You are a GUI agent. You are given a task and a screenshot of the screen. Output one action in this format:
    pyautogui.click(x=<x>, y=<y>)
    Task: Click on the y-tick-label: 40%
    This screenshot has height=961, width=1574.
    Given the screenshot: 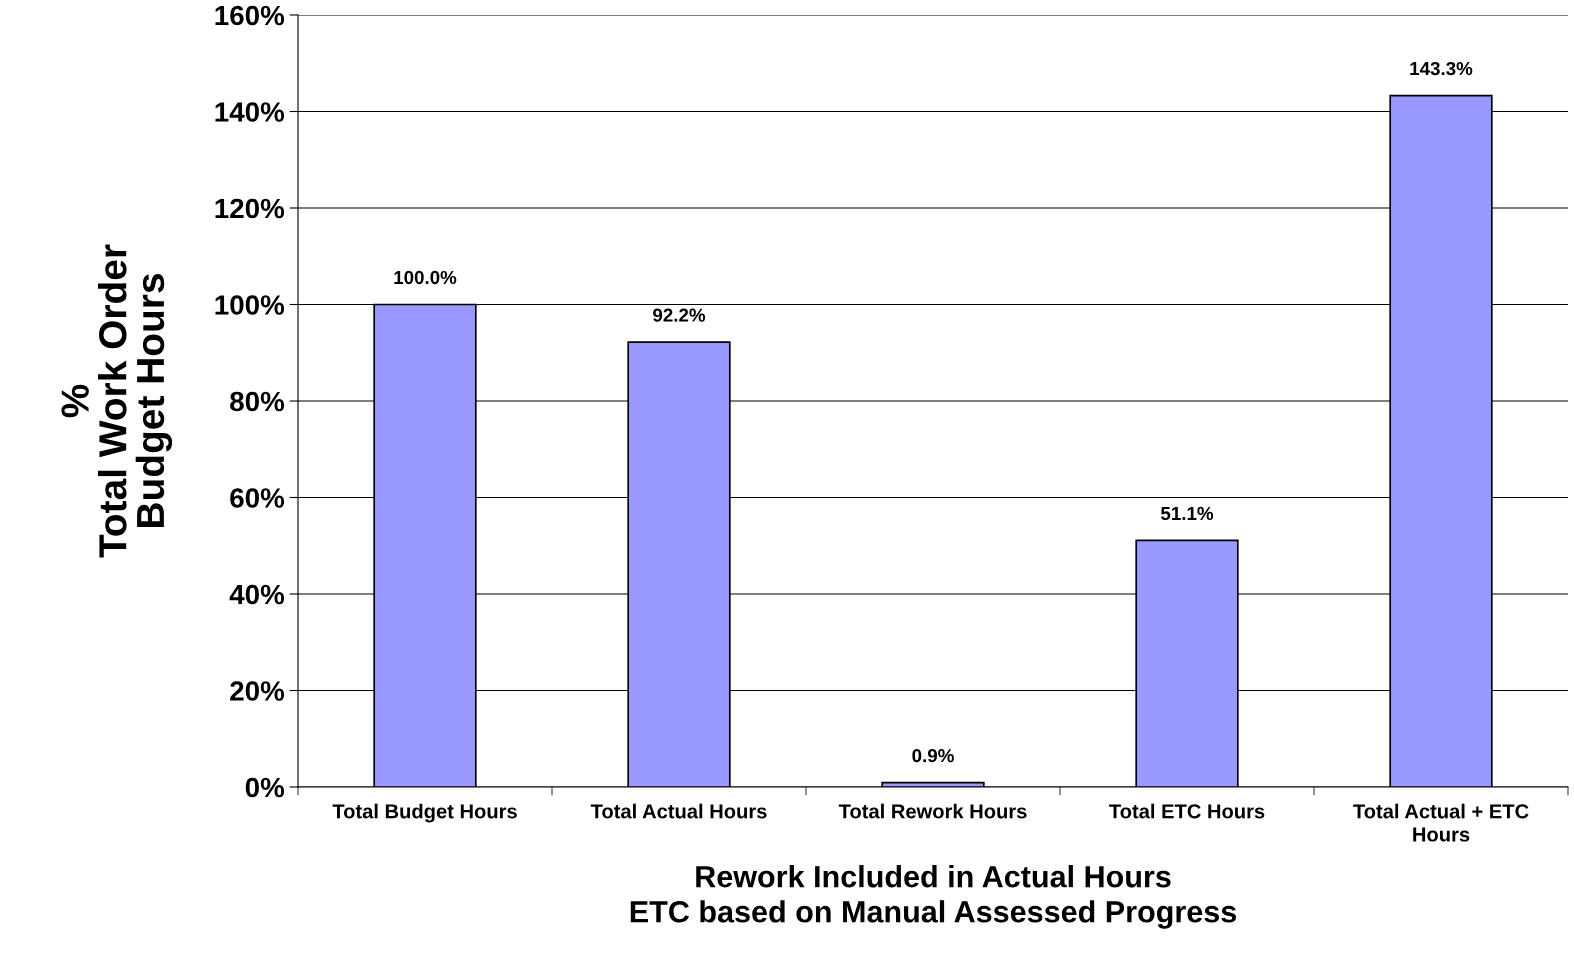 What is the action you would take?
    pyautogui.click(x=257, y=594)
    